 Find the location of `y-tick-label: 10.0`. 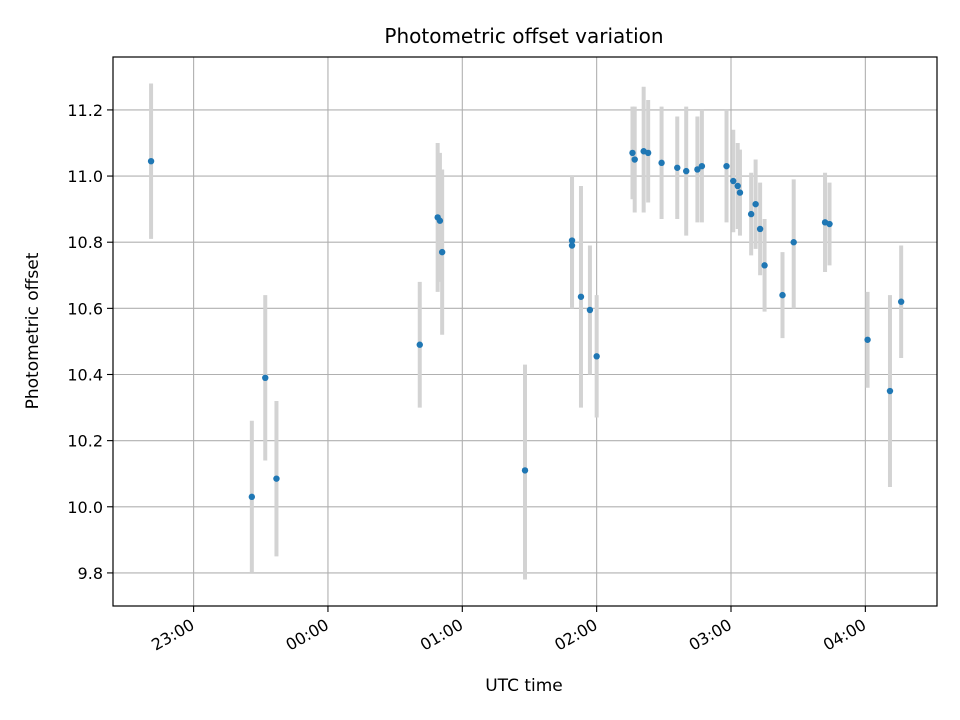

y-tick-label: 10.0 is located at coordinates (85, 507).